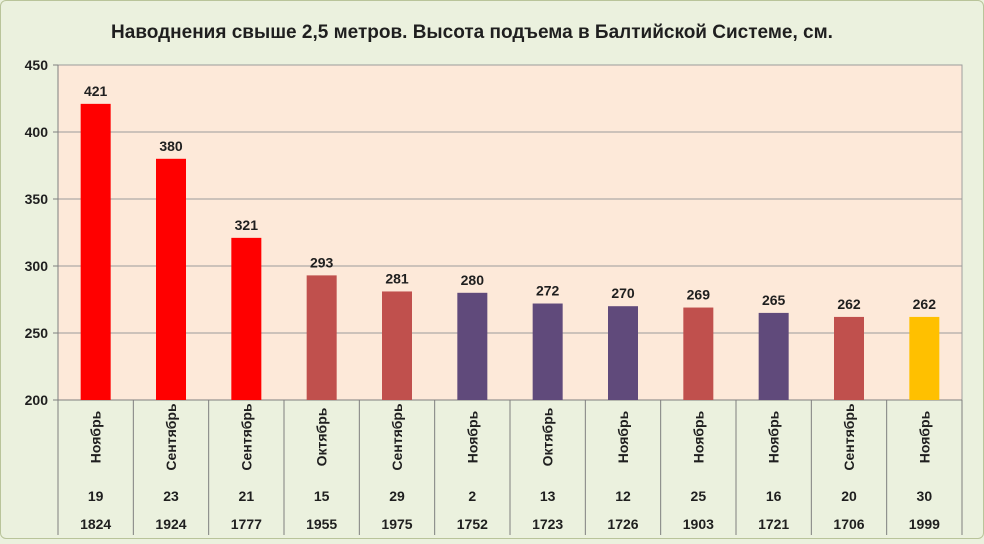 This screenshot has height=544, width=984. What do you see at coordinates (37, 65) in the screenshot?
I see `y-tick-label: 450` at bounding box center [37, 65].